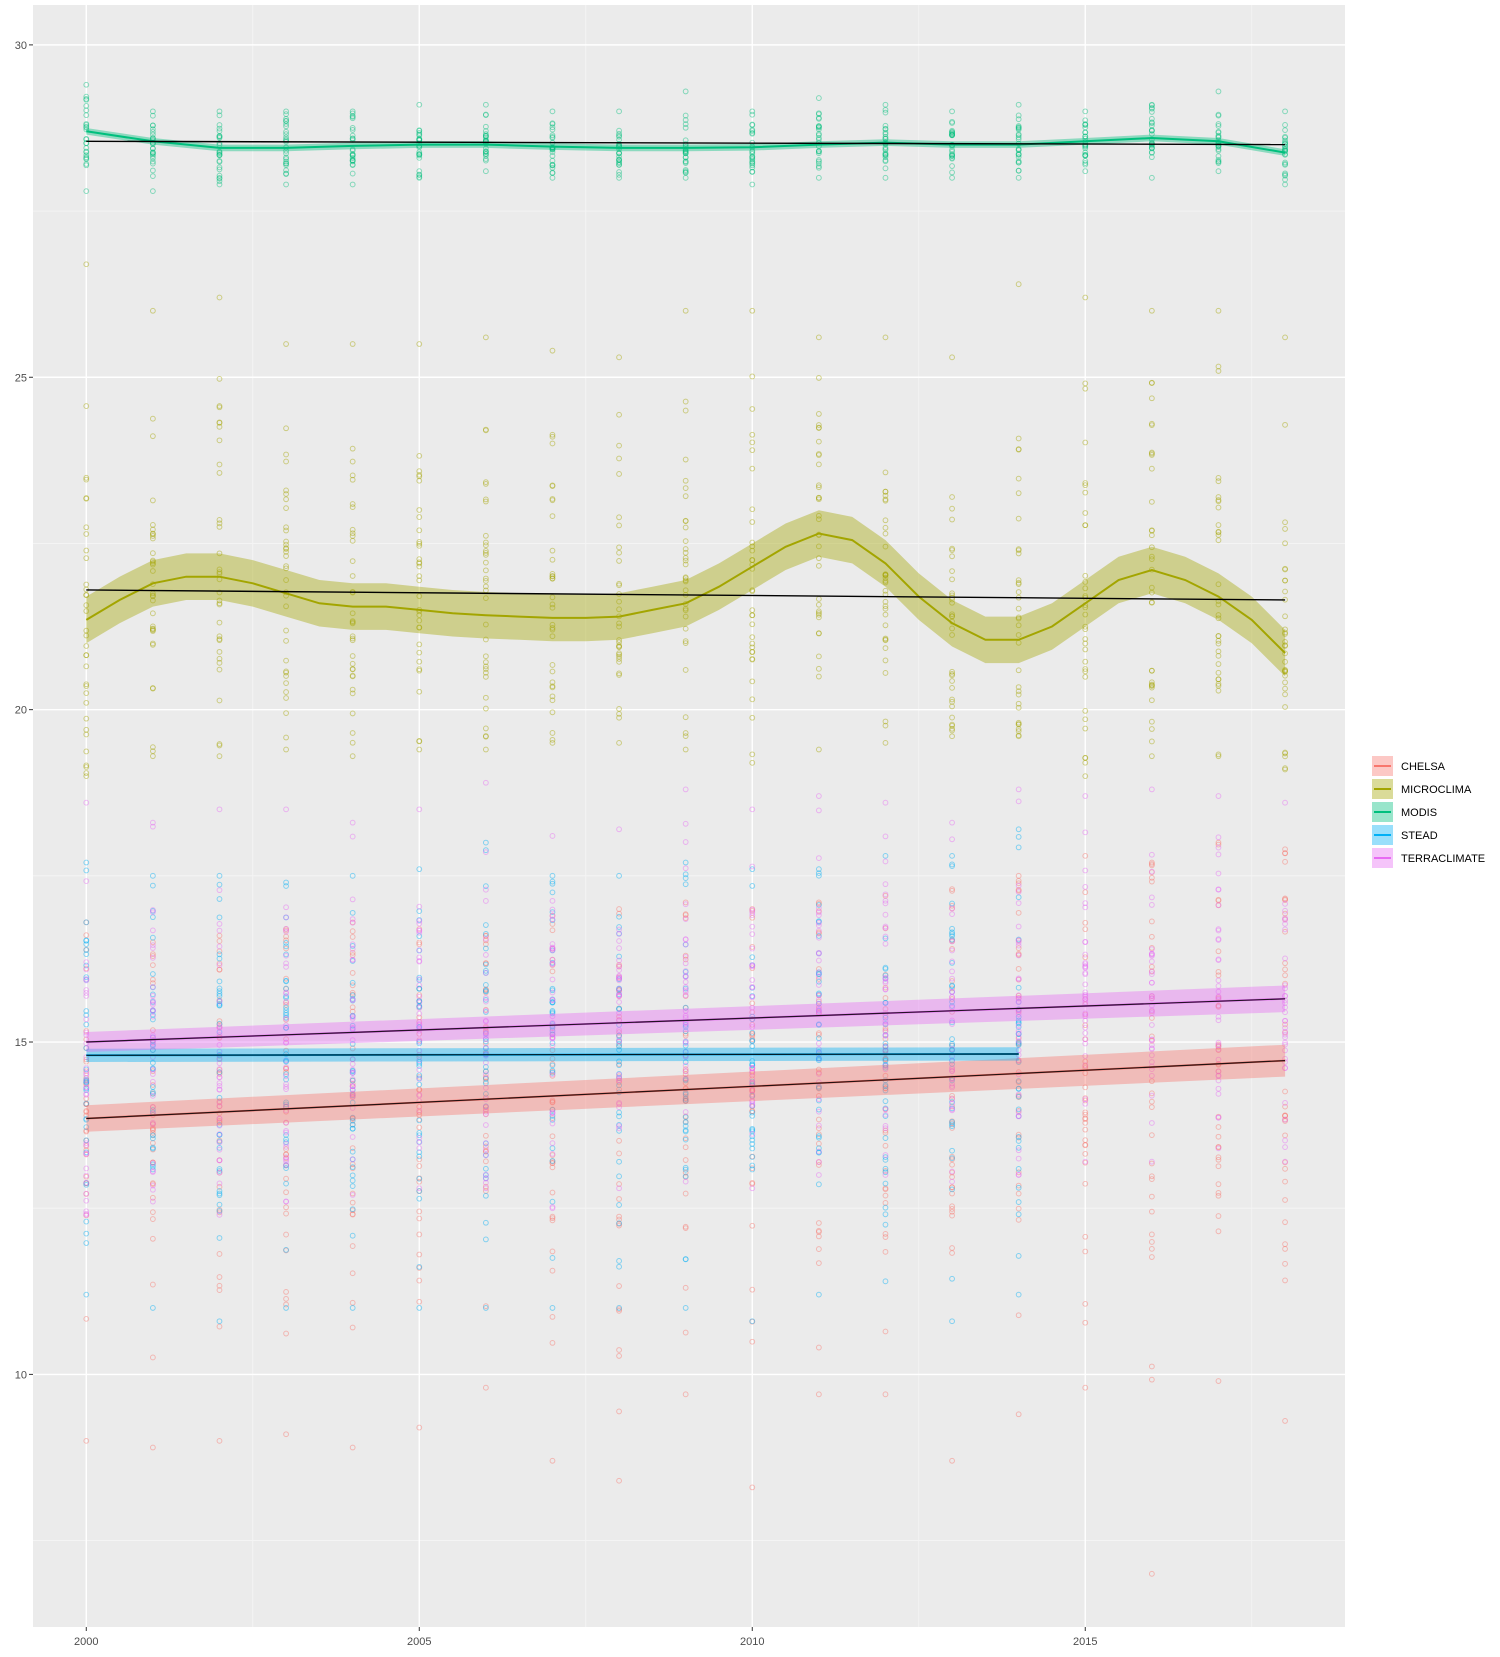 The height and width of the screenshot is (1657, 1500). What do you see at coordinates (1419, 836) in the screenshot?
I see `legend-label: STEAD` at bounding box center [1419, 836].